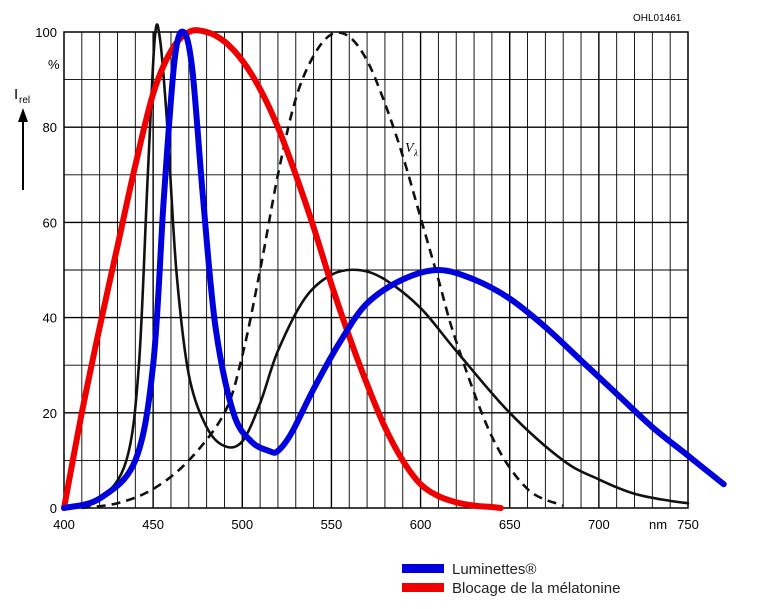 The image size is (780, 609). What do you see at coordinates (421, 524) in the screenshot?
I see `x-tick-label: 600` at bounding box center [421, 524].